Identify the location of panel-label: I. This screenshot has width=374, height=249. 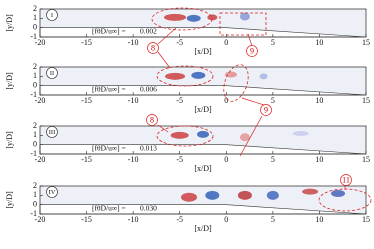
(52, 15).